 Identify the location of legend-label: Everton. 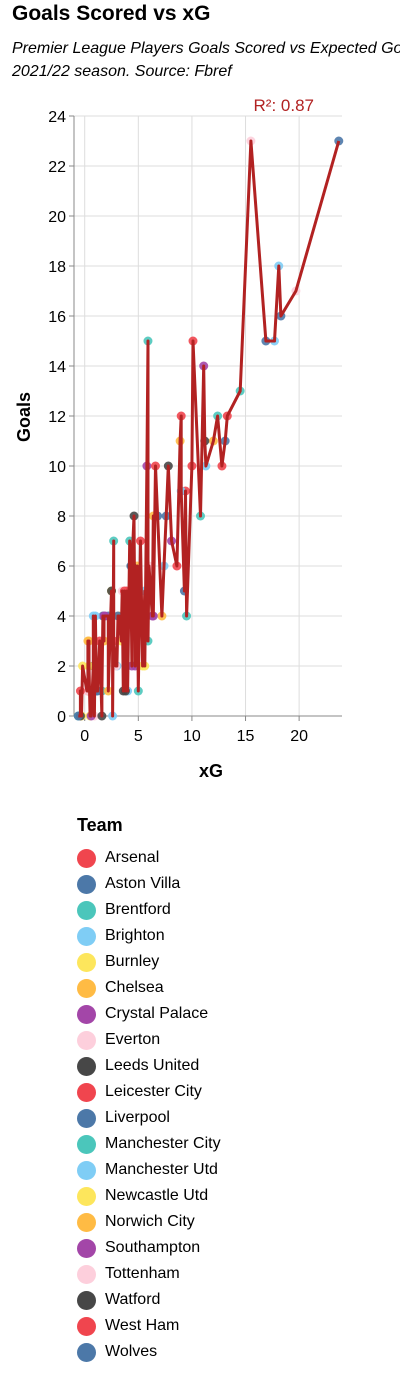
(133, 1039).